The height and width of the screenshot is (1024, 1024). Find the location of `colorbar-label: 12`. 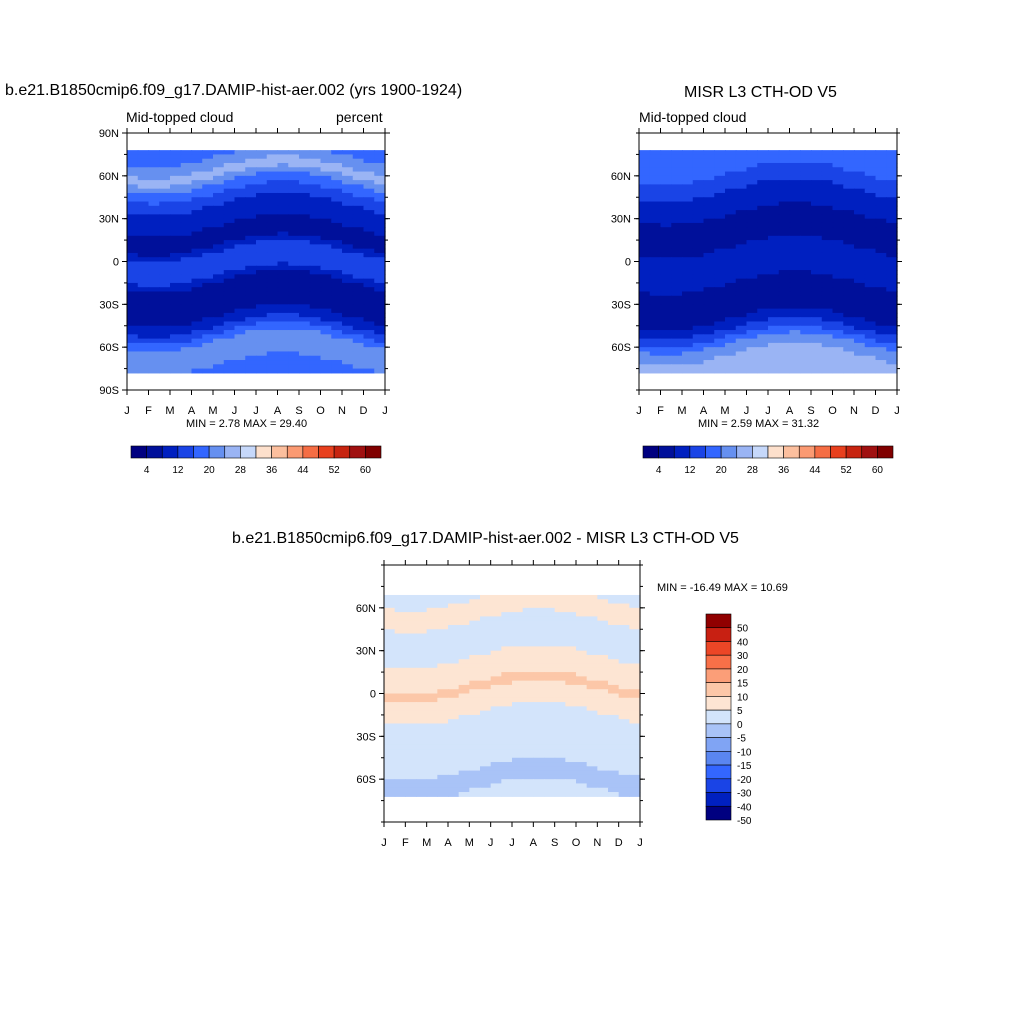

colorbar-label: 12 is located at coordinates (690, 470).